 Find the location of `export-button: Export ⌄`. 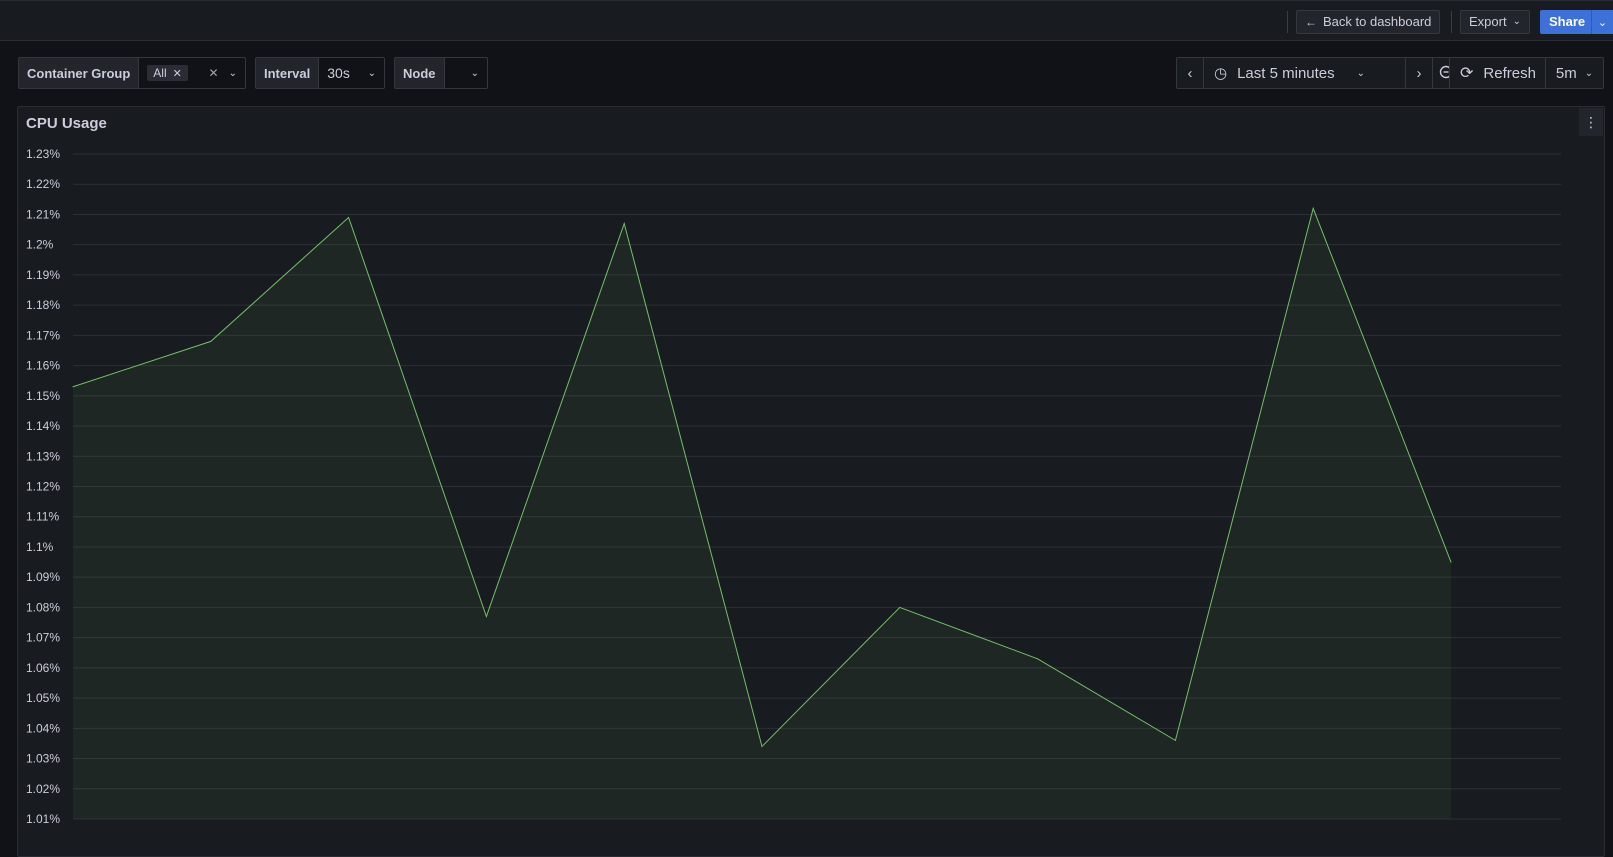

export-button: Export ⌄ is located at coordinates (1495, 22).